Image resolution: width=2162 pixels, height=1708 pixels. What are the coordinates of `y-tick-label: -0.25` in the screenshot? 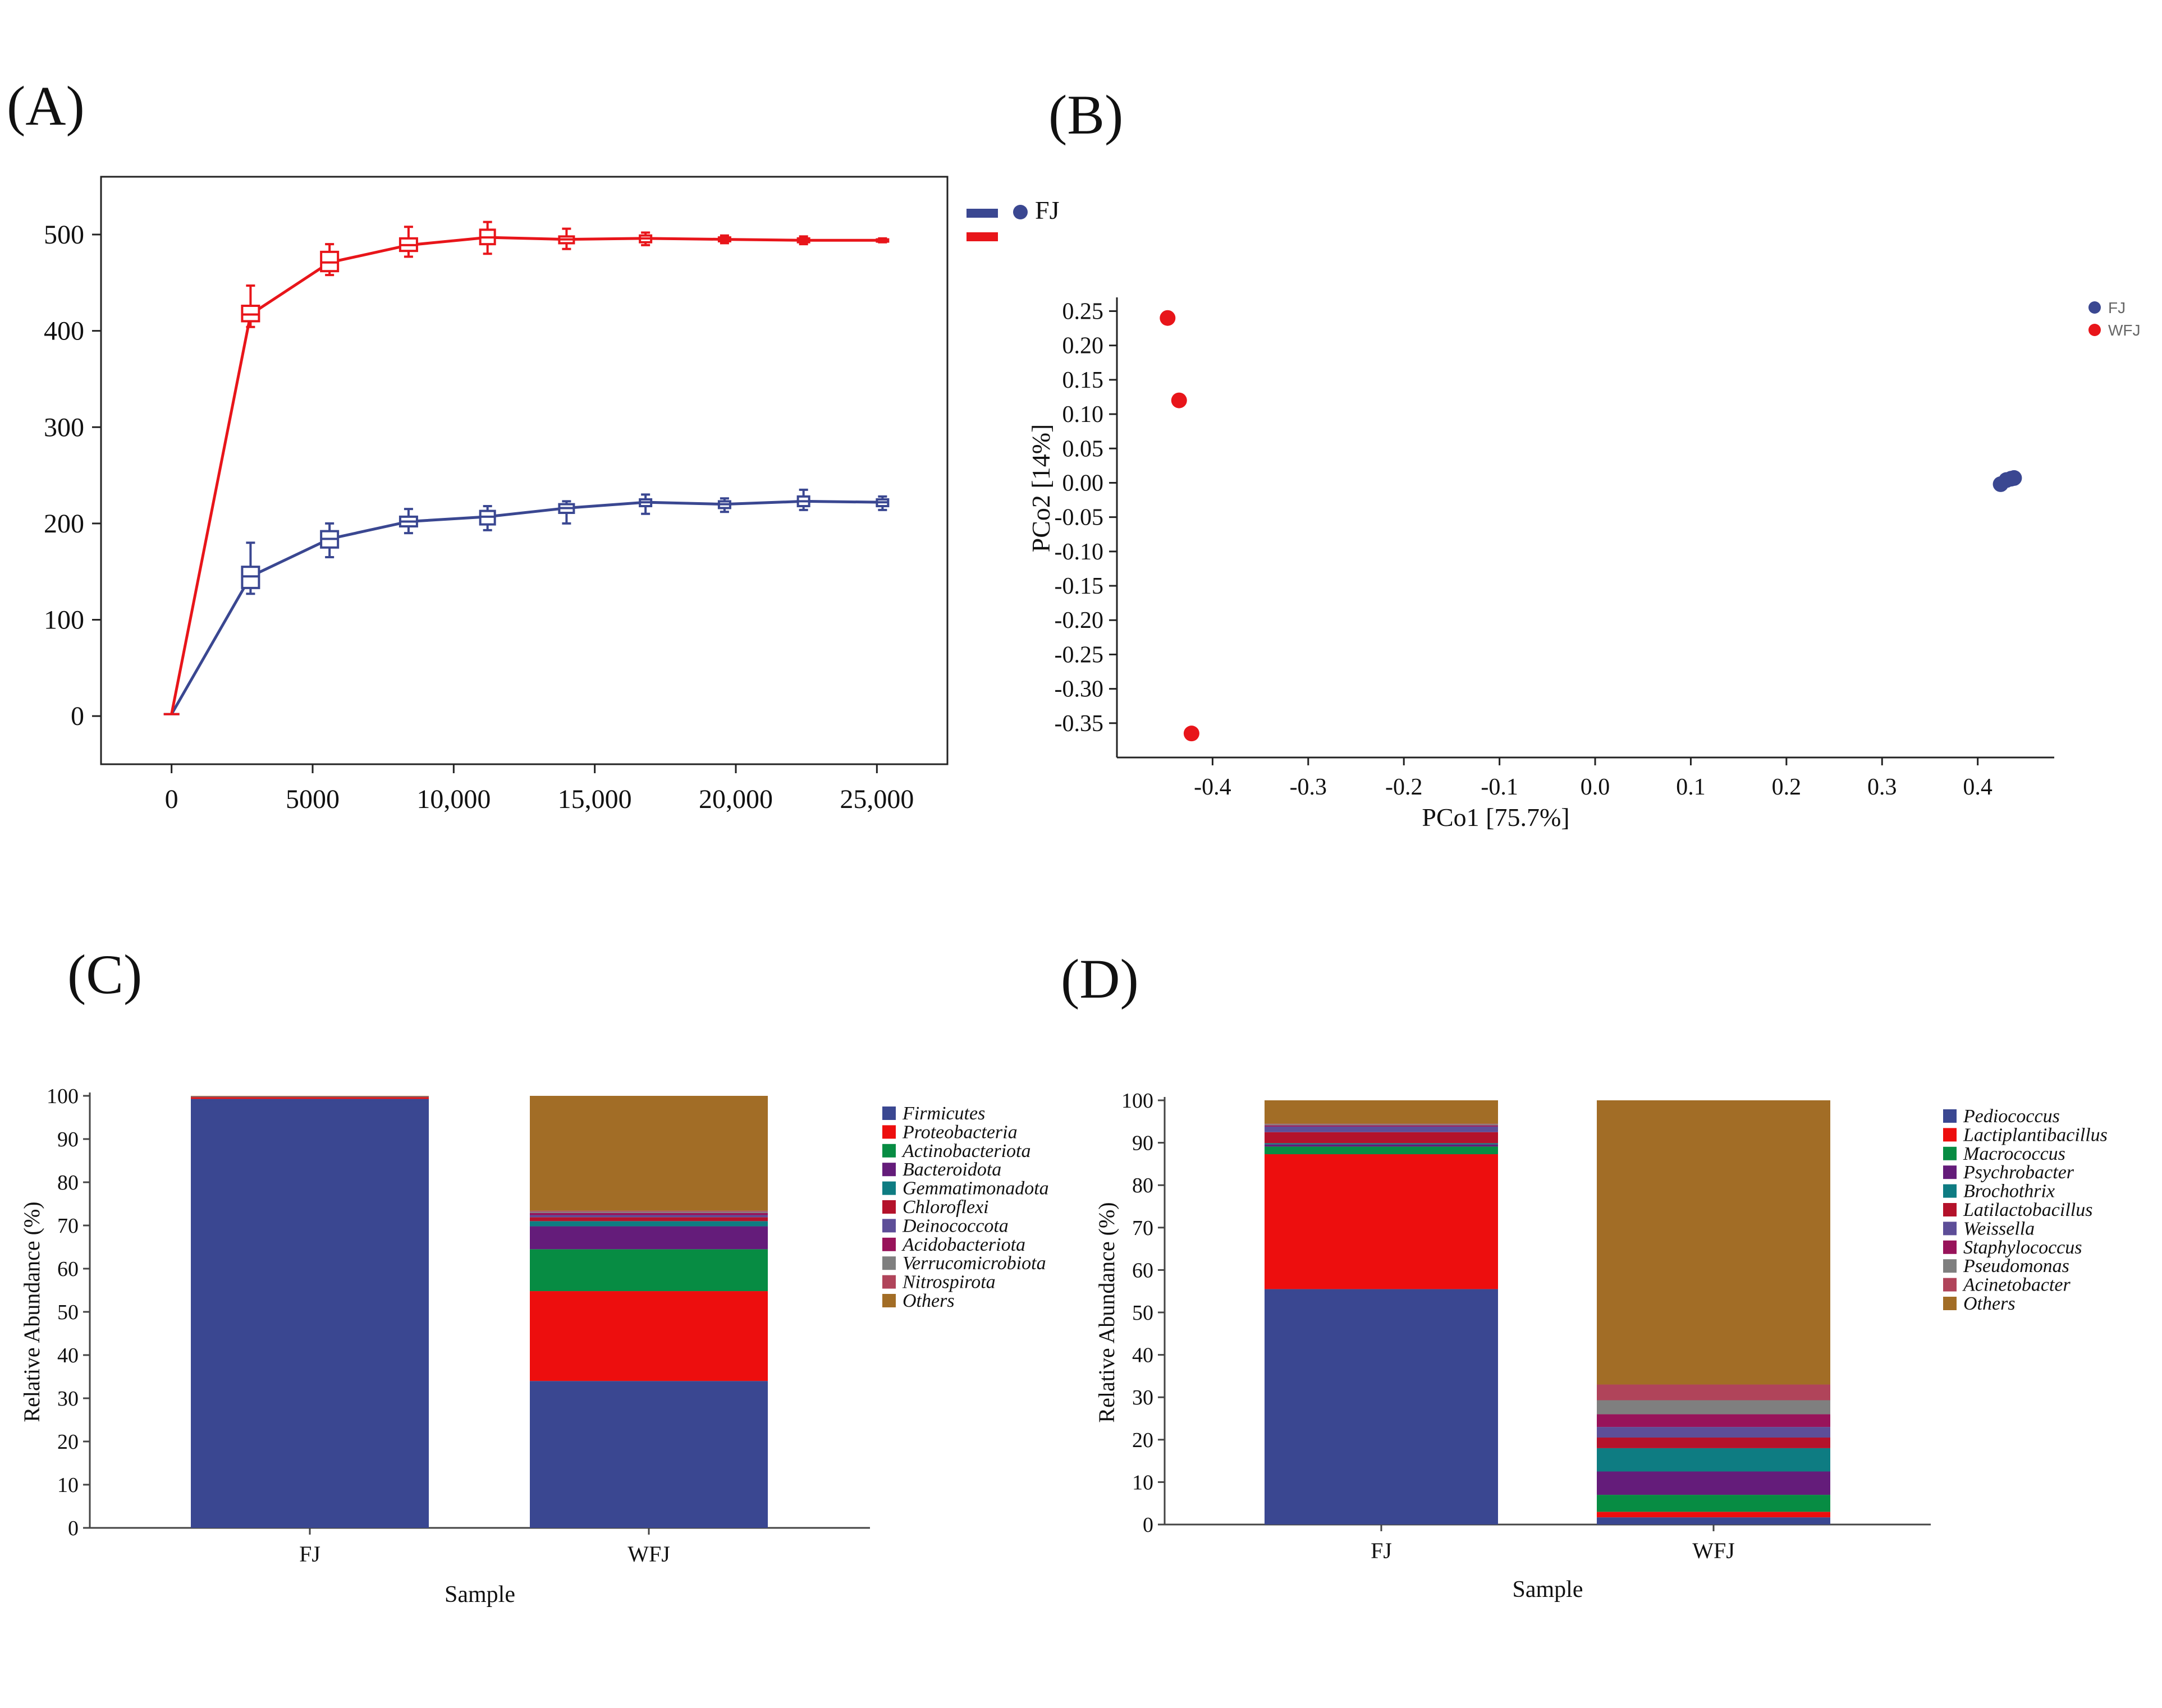 It's located at (1079, 655).